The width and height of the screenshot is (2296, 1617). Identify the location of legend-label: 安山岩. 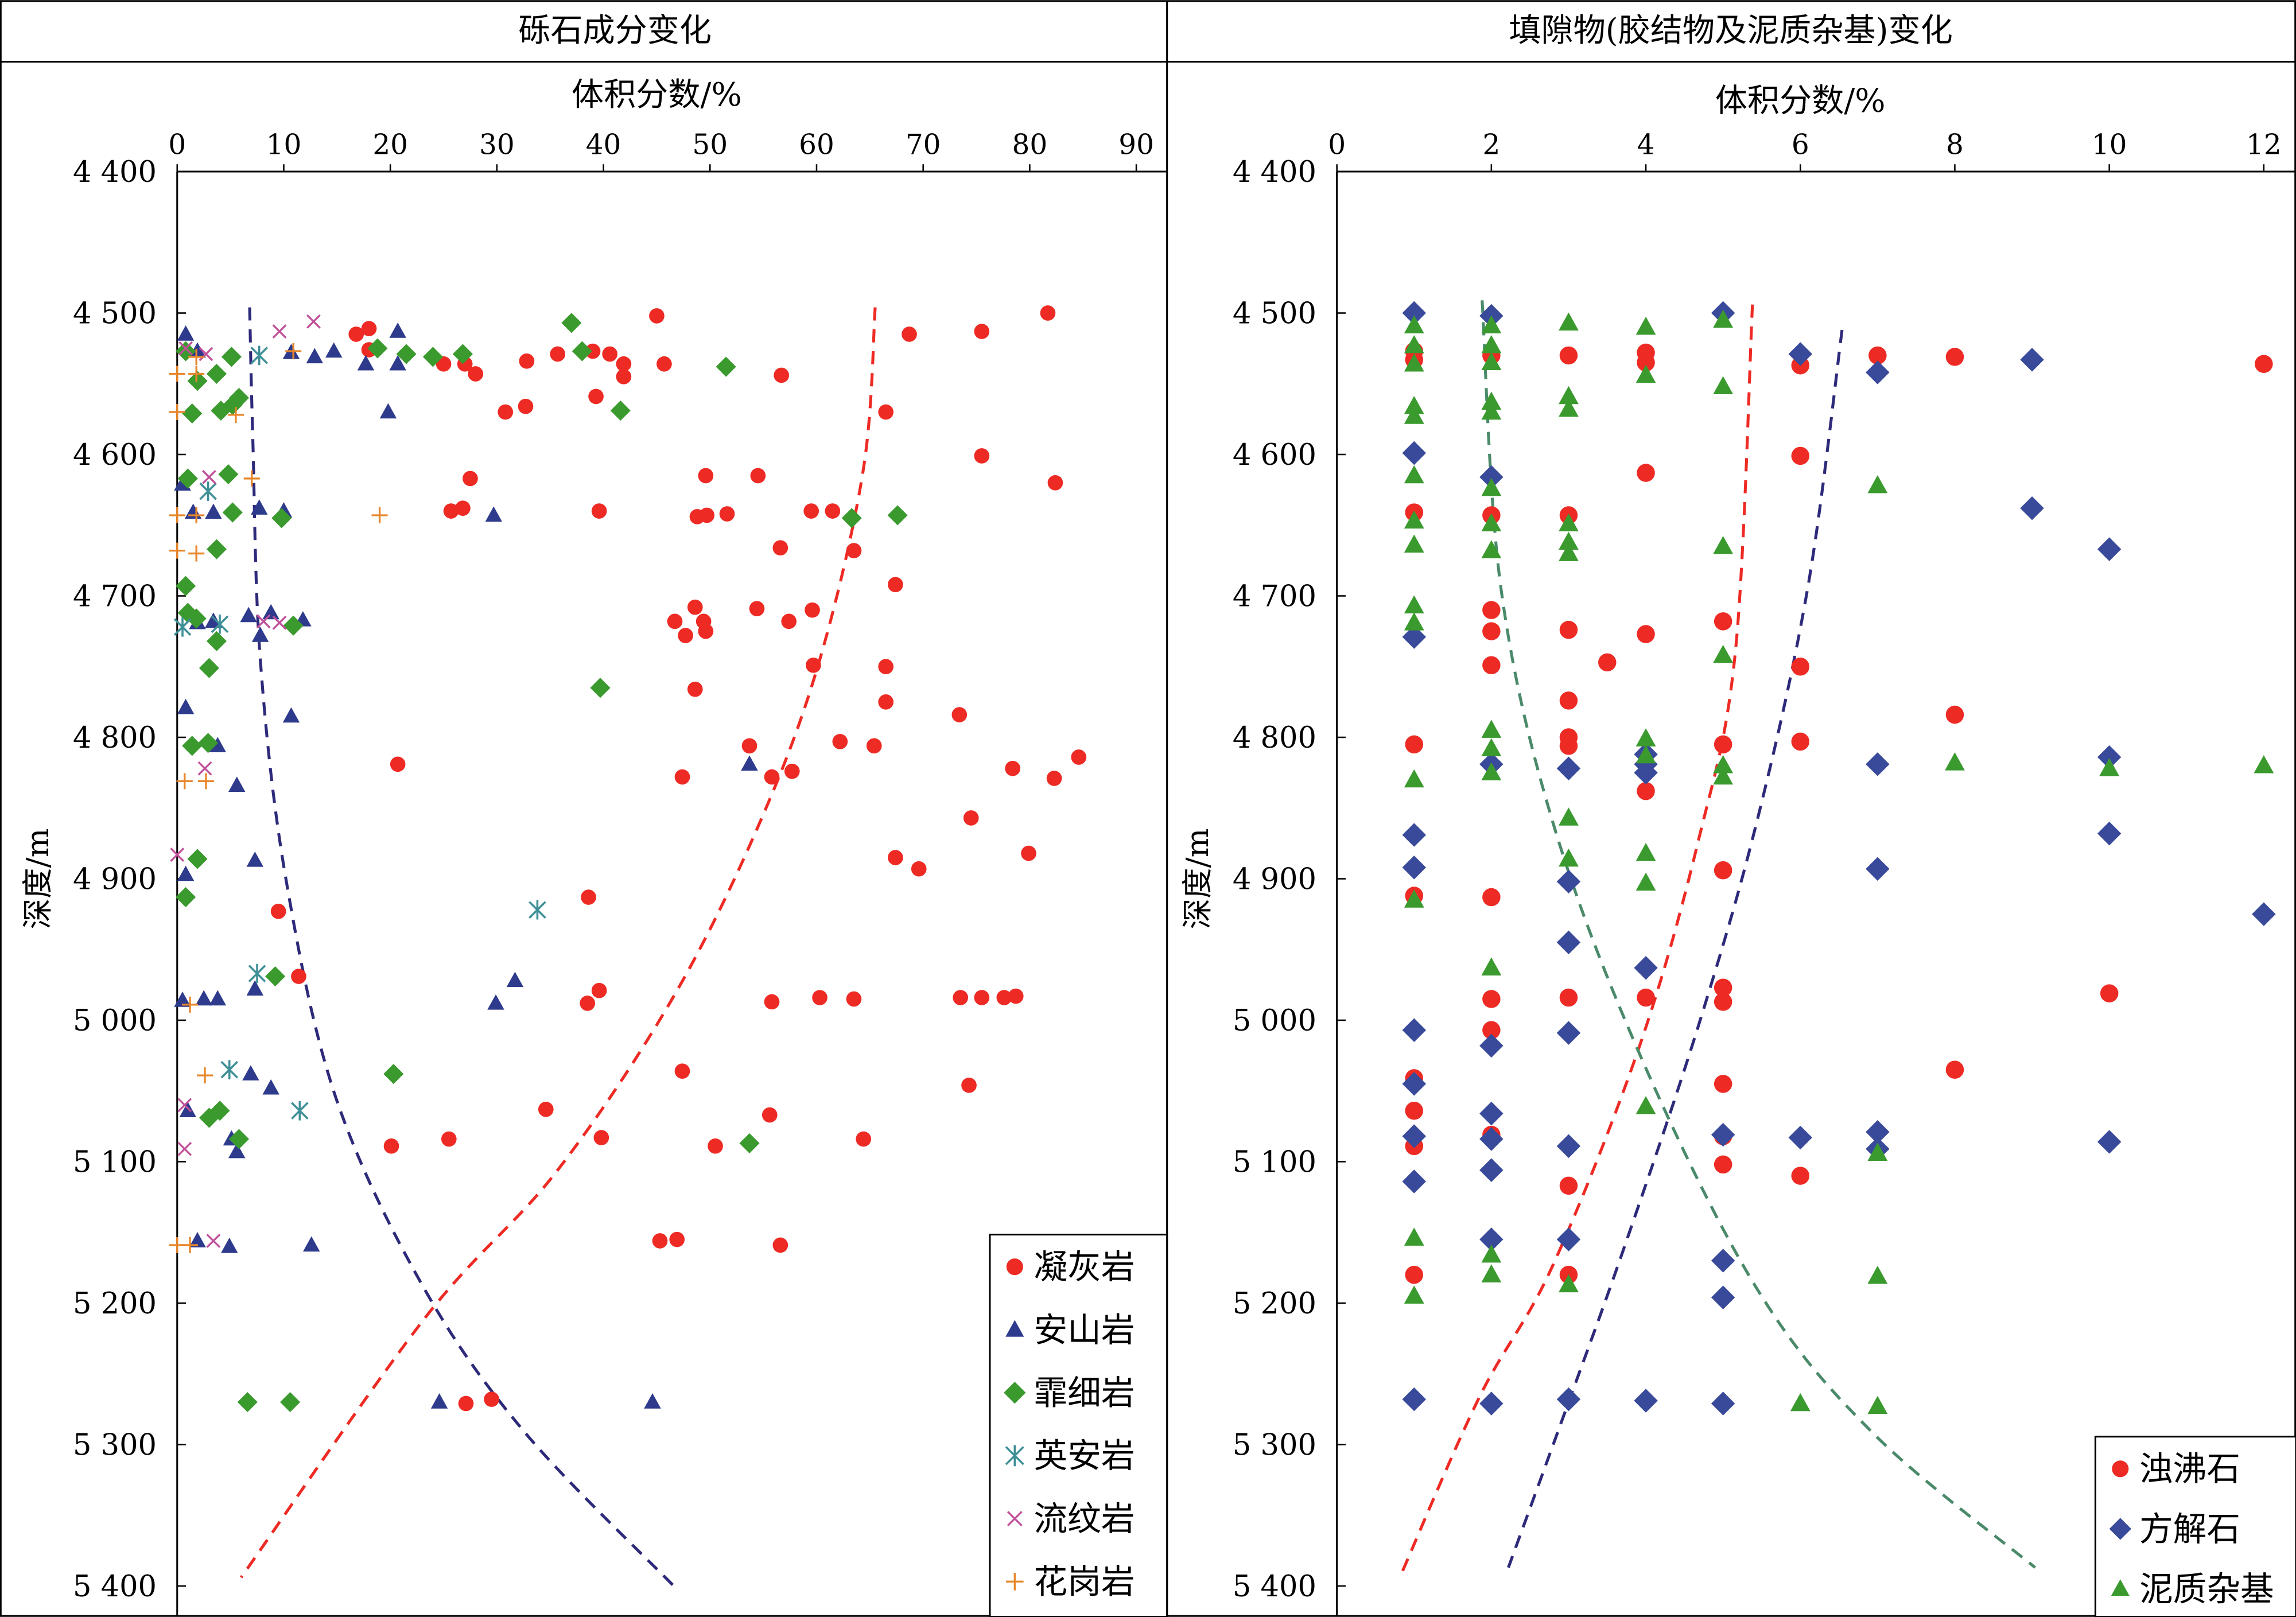
(1084, 1330).